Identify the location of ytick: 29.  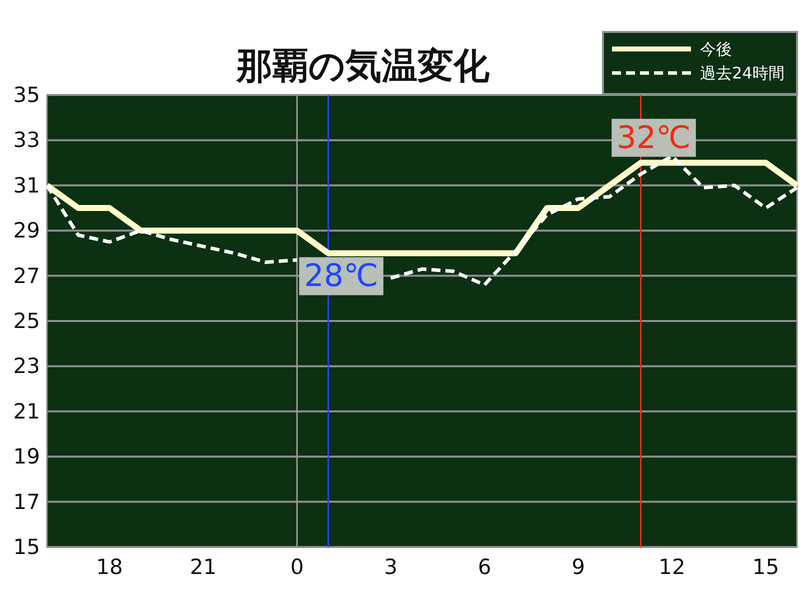
(26, 230).